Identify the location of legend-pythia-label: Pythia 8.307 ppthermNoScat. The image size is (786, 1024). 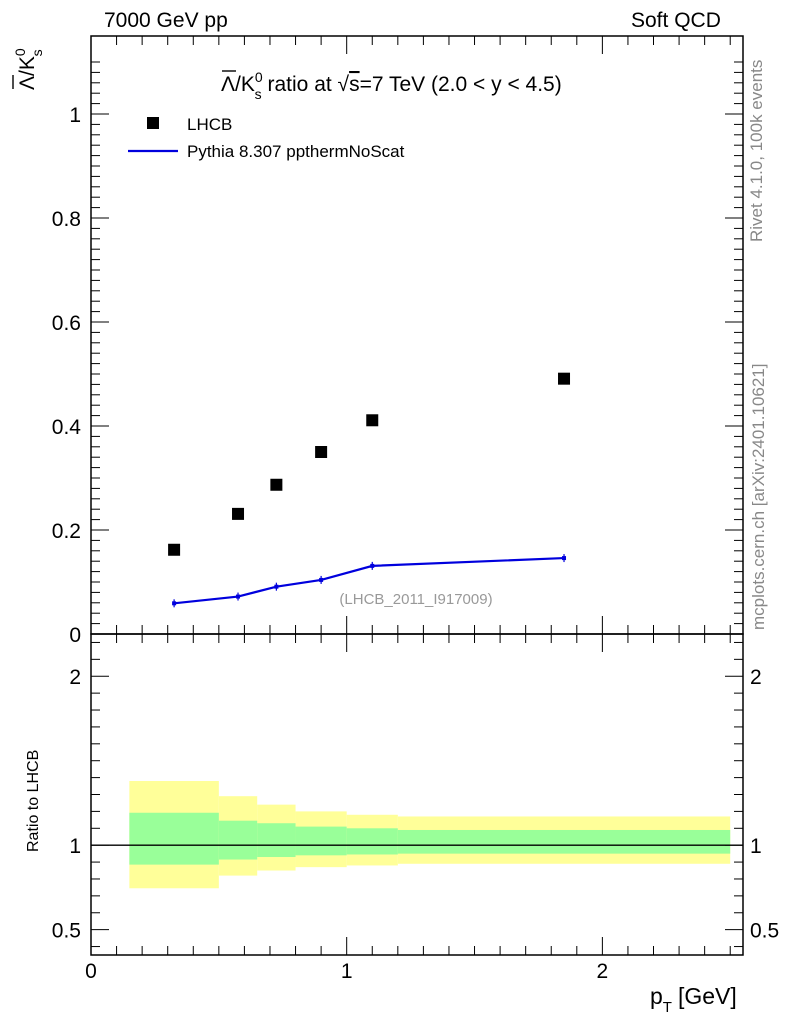
(296, 151).